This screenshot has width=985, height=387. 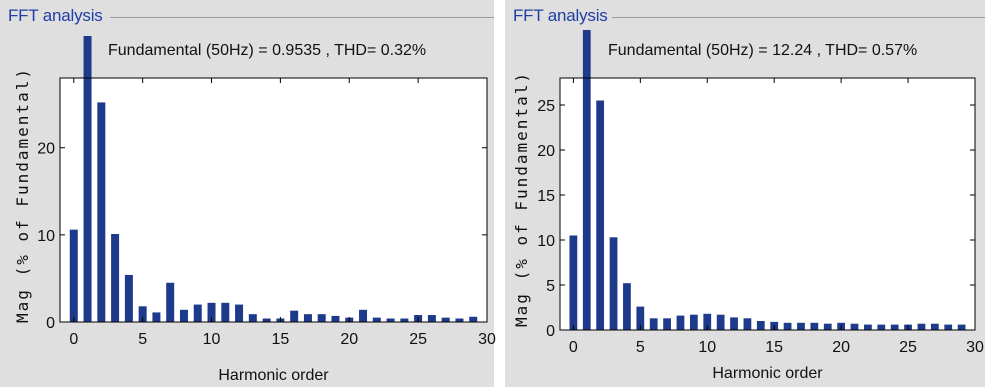 What do you see at coordinates (762, 50) in the screenshot?
I see `fundamental-thd-annotation: Fundamental (50Hz) = 12.24 , THD= 0.57%` at bounding box center [762, 50].